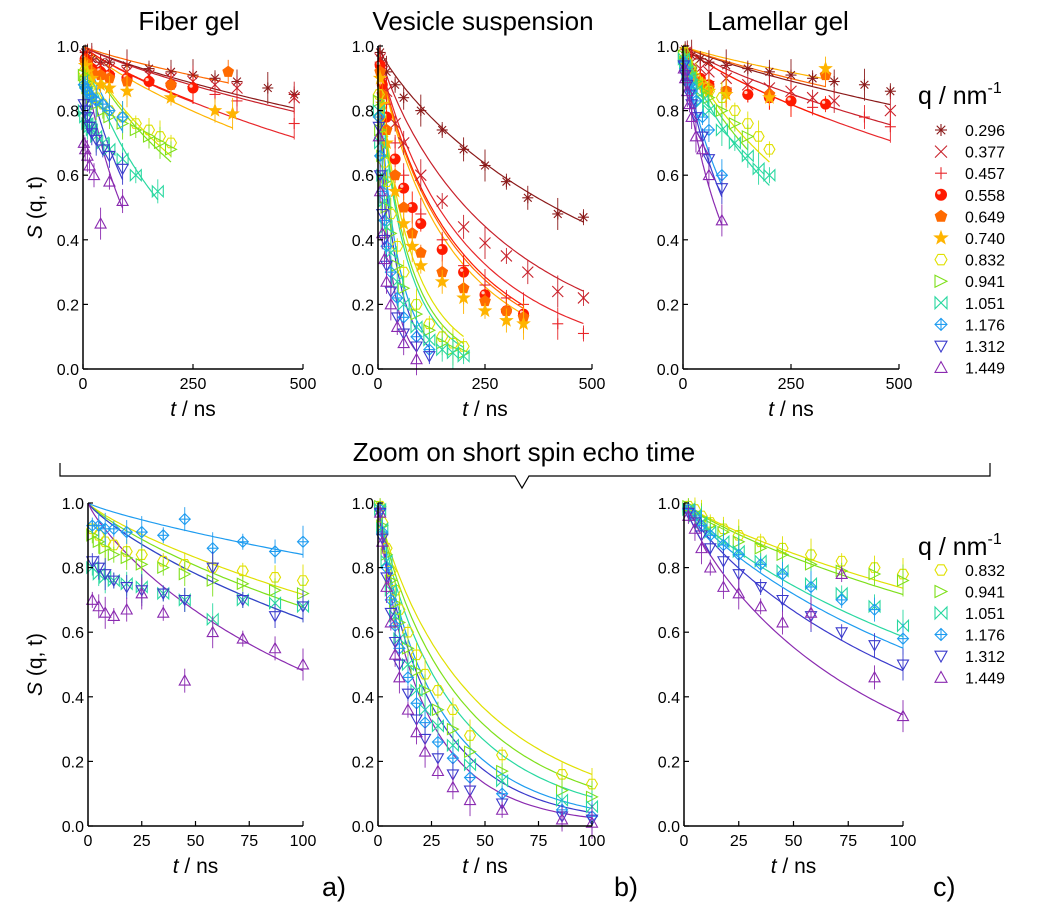 Image resolution: width=1059 pixels, height=907 pixels. What do you see at coordinates (73, 504) in the screenshot?
I see `y-tick-label: 1.0` at bounding box center [73, 504].